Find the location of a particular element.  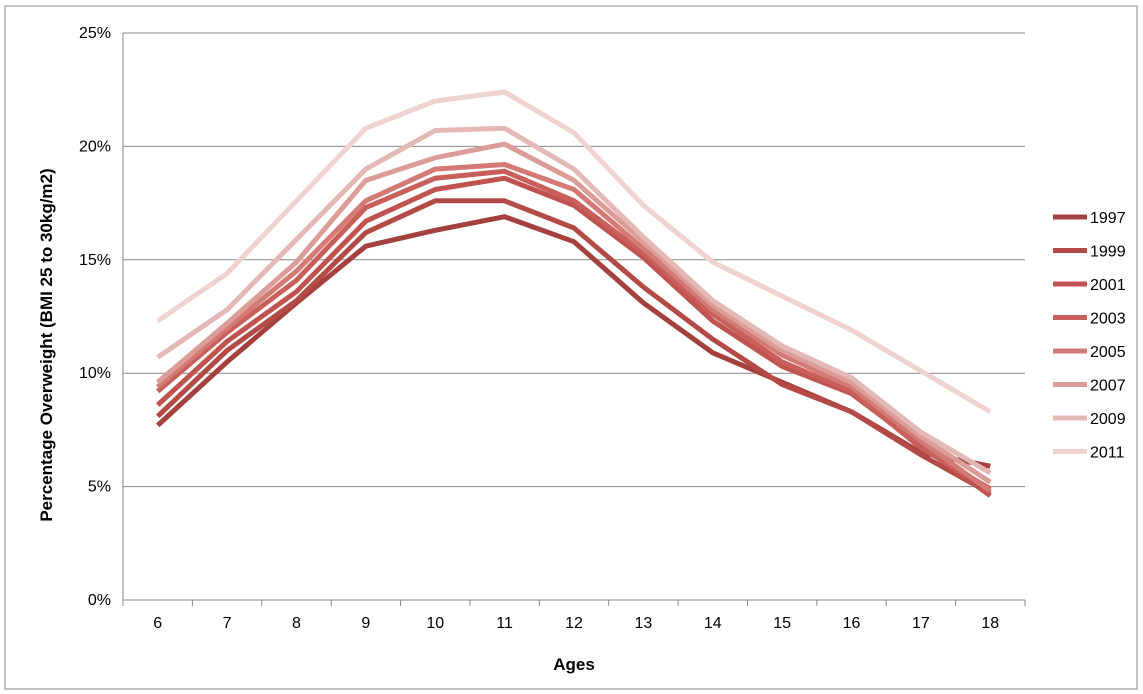

x-tick-label: 6 is located at coordinates (157, 623).